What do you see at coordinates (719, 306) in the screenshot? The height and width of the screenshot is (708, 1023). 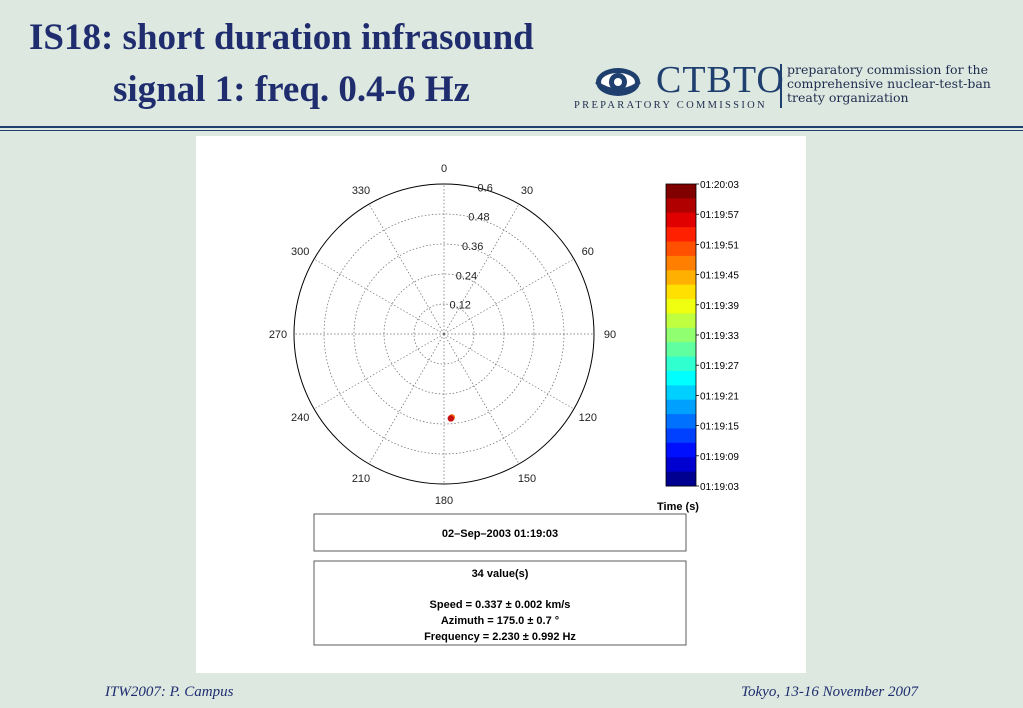 I see `colorbar-tick-label-4: 01:19:39` at bounding box center [719, 306].